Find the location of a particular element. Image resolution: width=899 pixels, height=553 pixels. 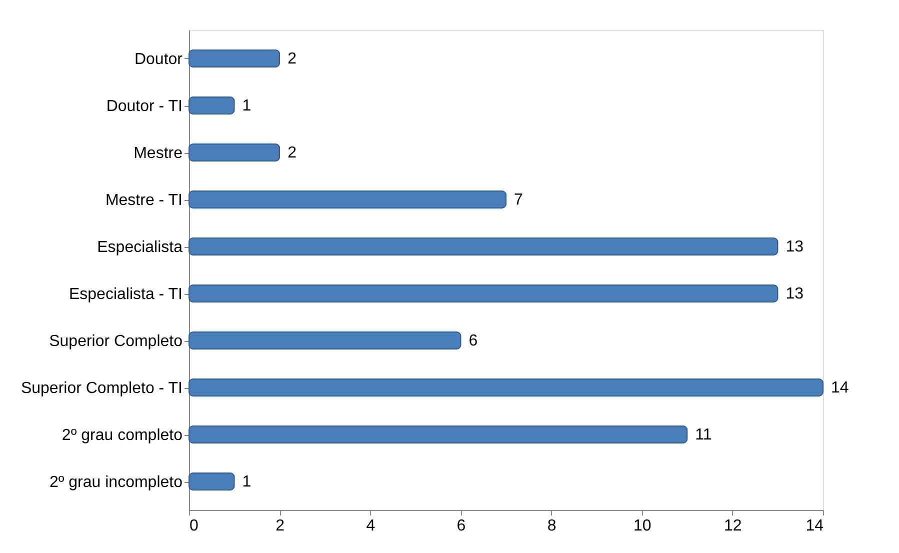

y-tick-label: Mestre - TI is located at coordinates (143, 200).